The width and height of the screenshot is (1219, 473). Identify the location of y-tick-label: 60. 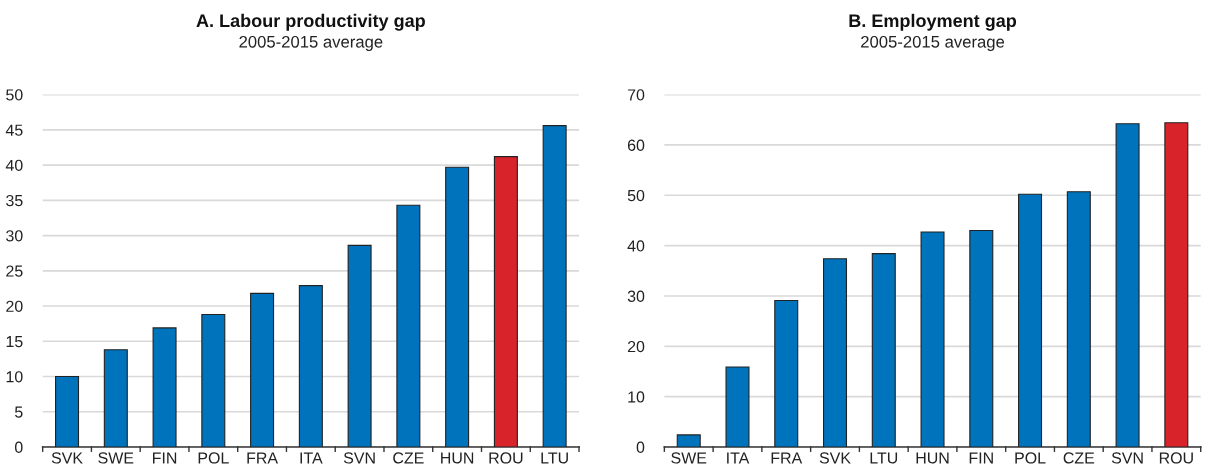
(636, 145).